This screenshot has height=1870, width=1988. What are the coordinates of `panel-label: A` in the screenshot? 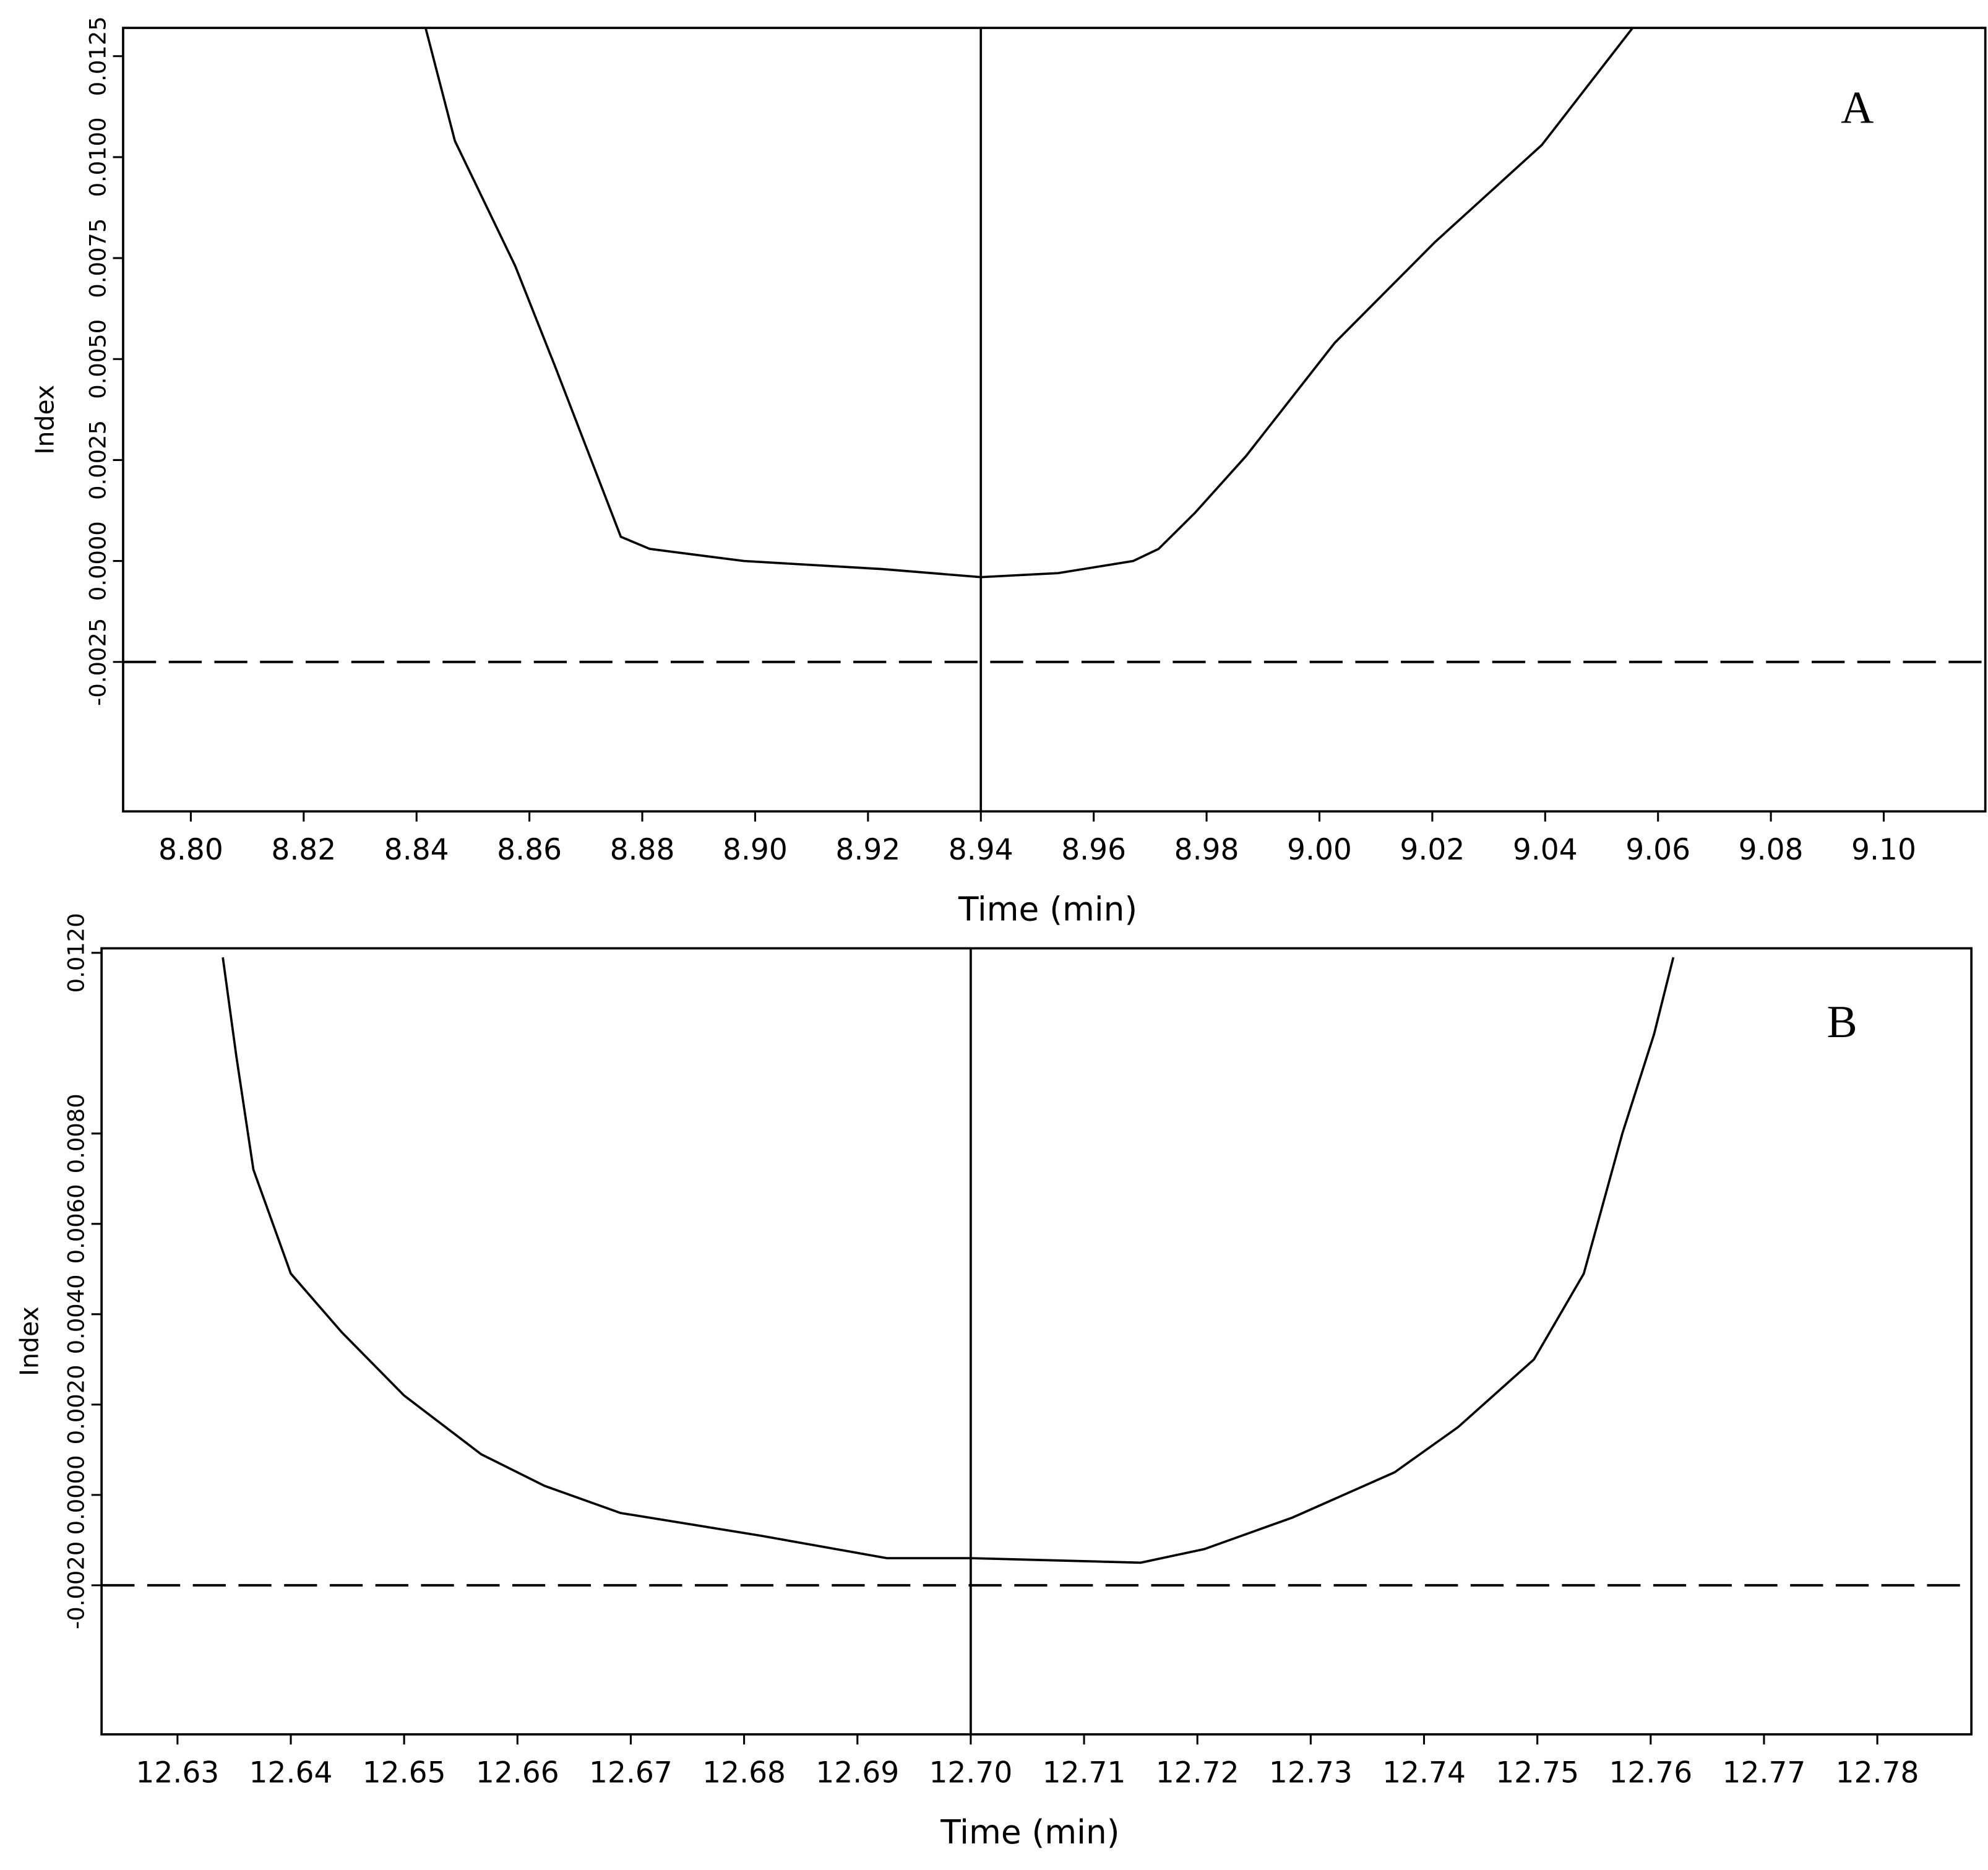 It's located at (1857, 107).